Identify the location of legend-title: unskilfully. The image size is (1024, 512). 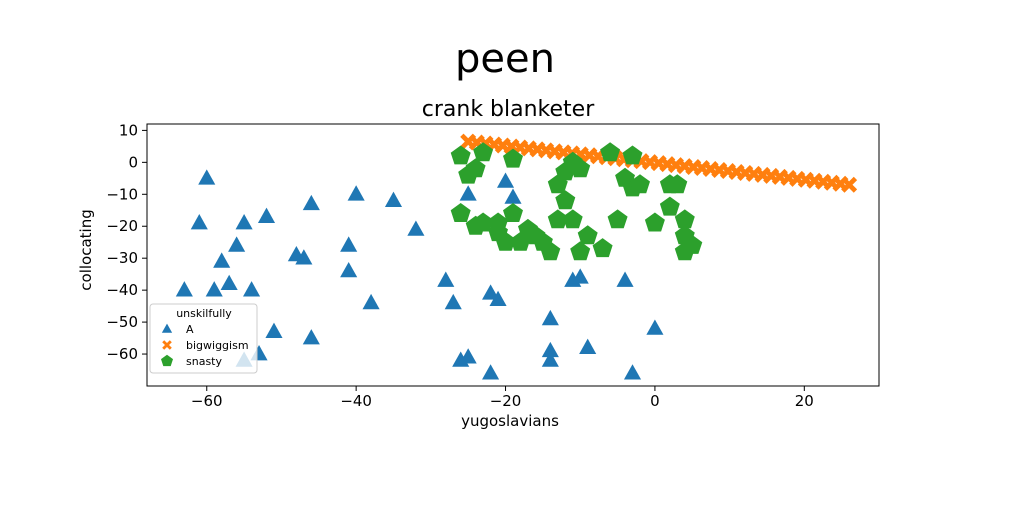
(204, 313).